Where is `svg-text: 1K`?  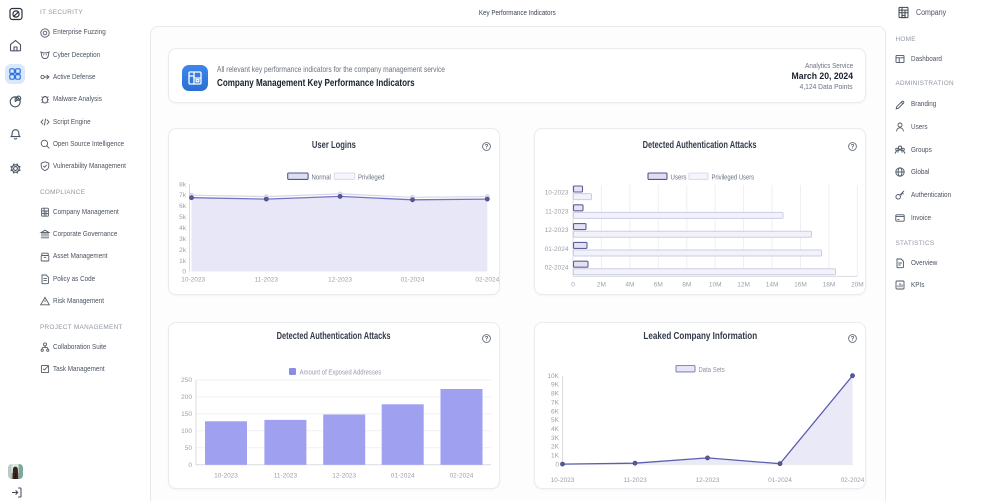
svg-text: 1K is located at coordinates (555, 456).